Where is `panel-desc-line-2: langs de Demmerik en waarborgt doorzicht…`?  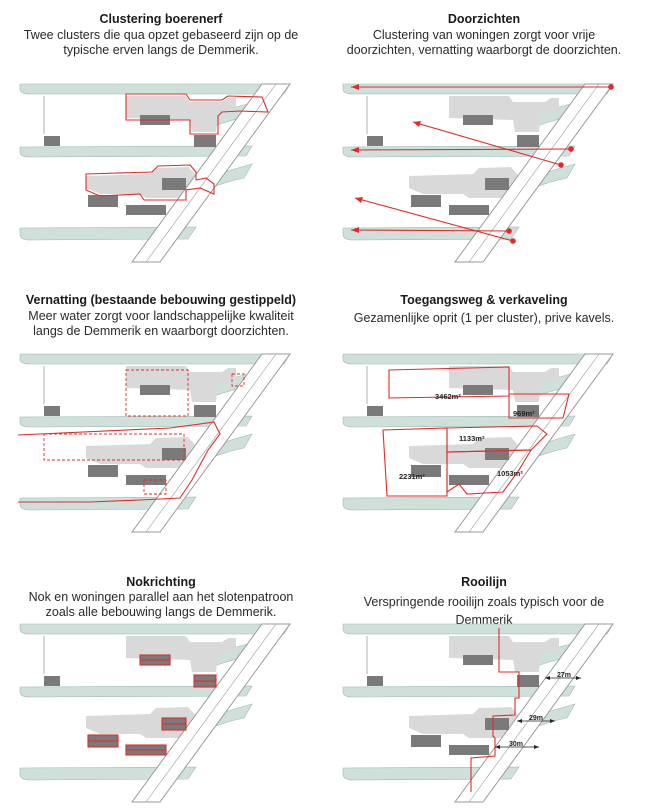
panel-desc-line-2: langs de Demmerik en waarborgt doorzicht… is located at coordinates (161, 331).